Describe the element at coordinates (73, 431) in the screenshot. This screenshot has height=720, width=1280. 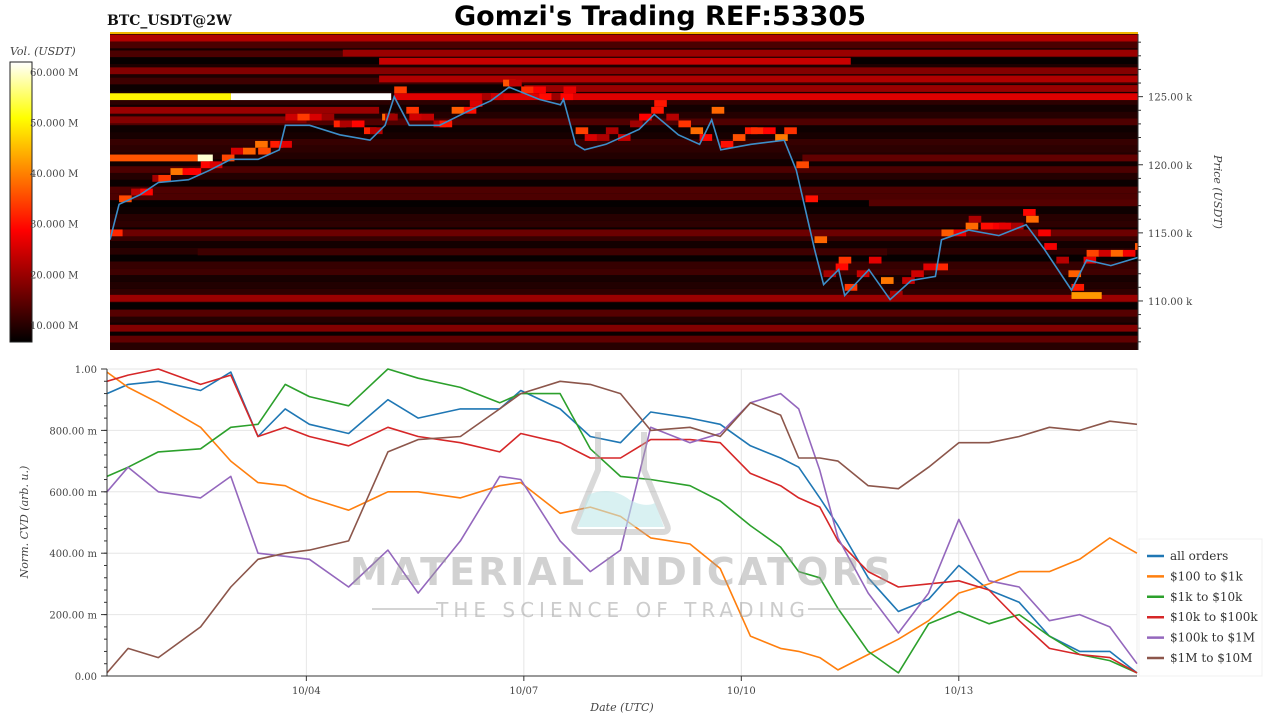
I see `cvd-y-tick-label: 800.00 m` at that location.